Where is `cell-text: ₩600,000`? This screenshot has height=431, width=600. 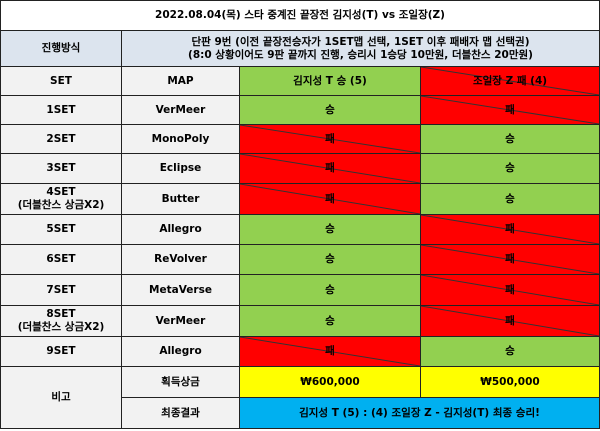
cell-text: ₩600,000 is located at coordinates (330, 381).